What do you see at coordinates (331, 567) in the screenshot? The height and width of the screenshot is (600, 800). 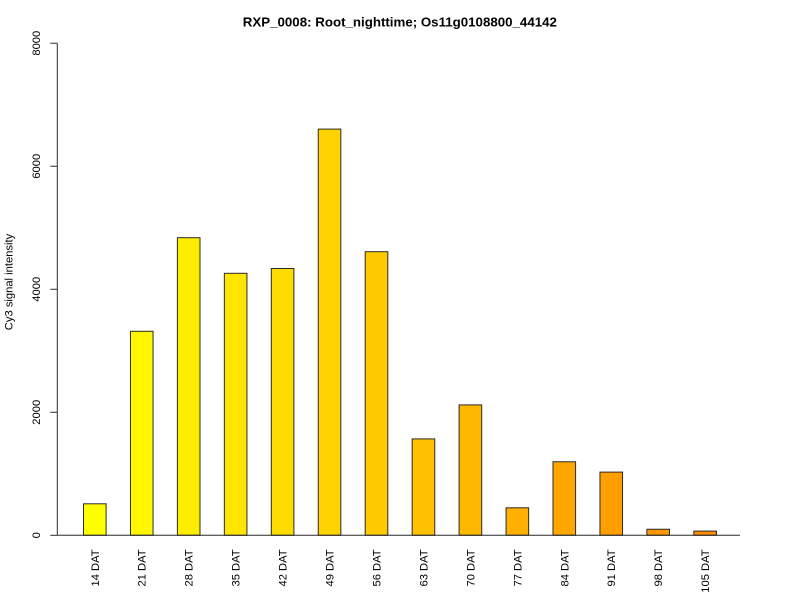 I see `svg-text: 49 DAT` at bounding box center [331, 567].